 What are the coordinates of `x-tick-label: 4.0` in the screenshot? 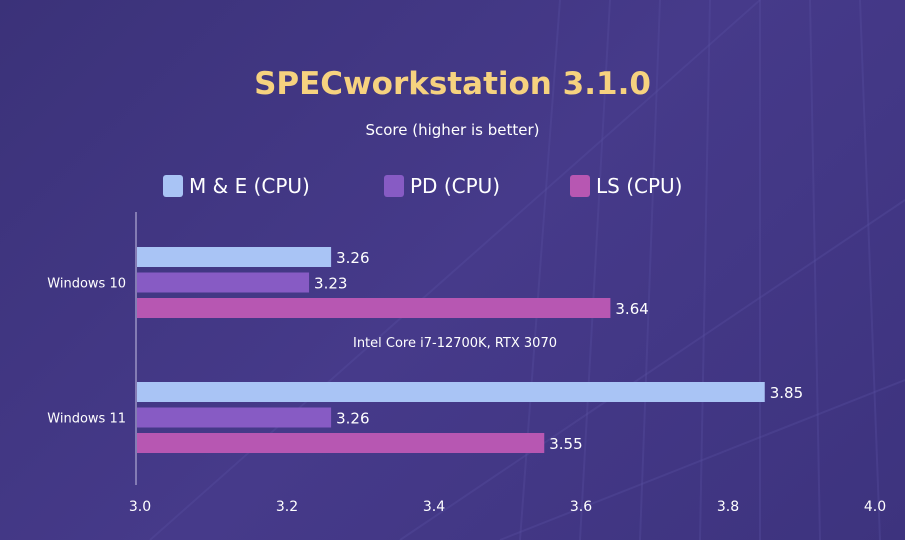 It's located at (875, 507).